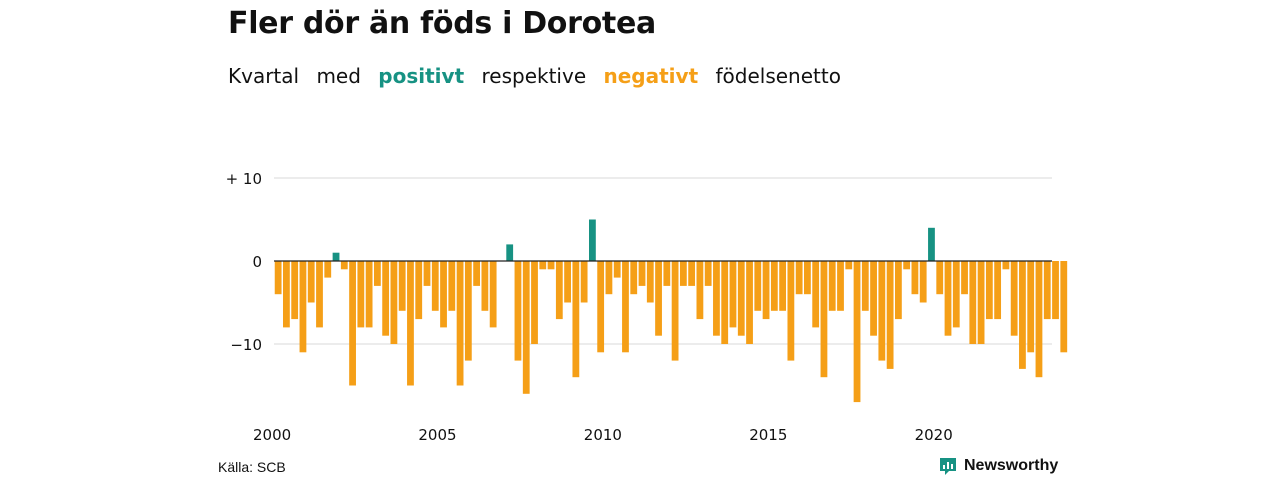  Describe the element at coordinates (272, 435) in the screenshot. I see `x-tick-label: 2000` at that location.